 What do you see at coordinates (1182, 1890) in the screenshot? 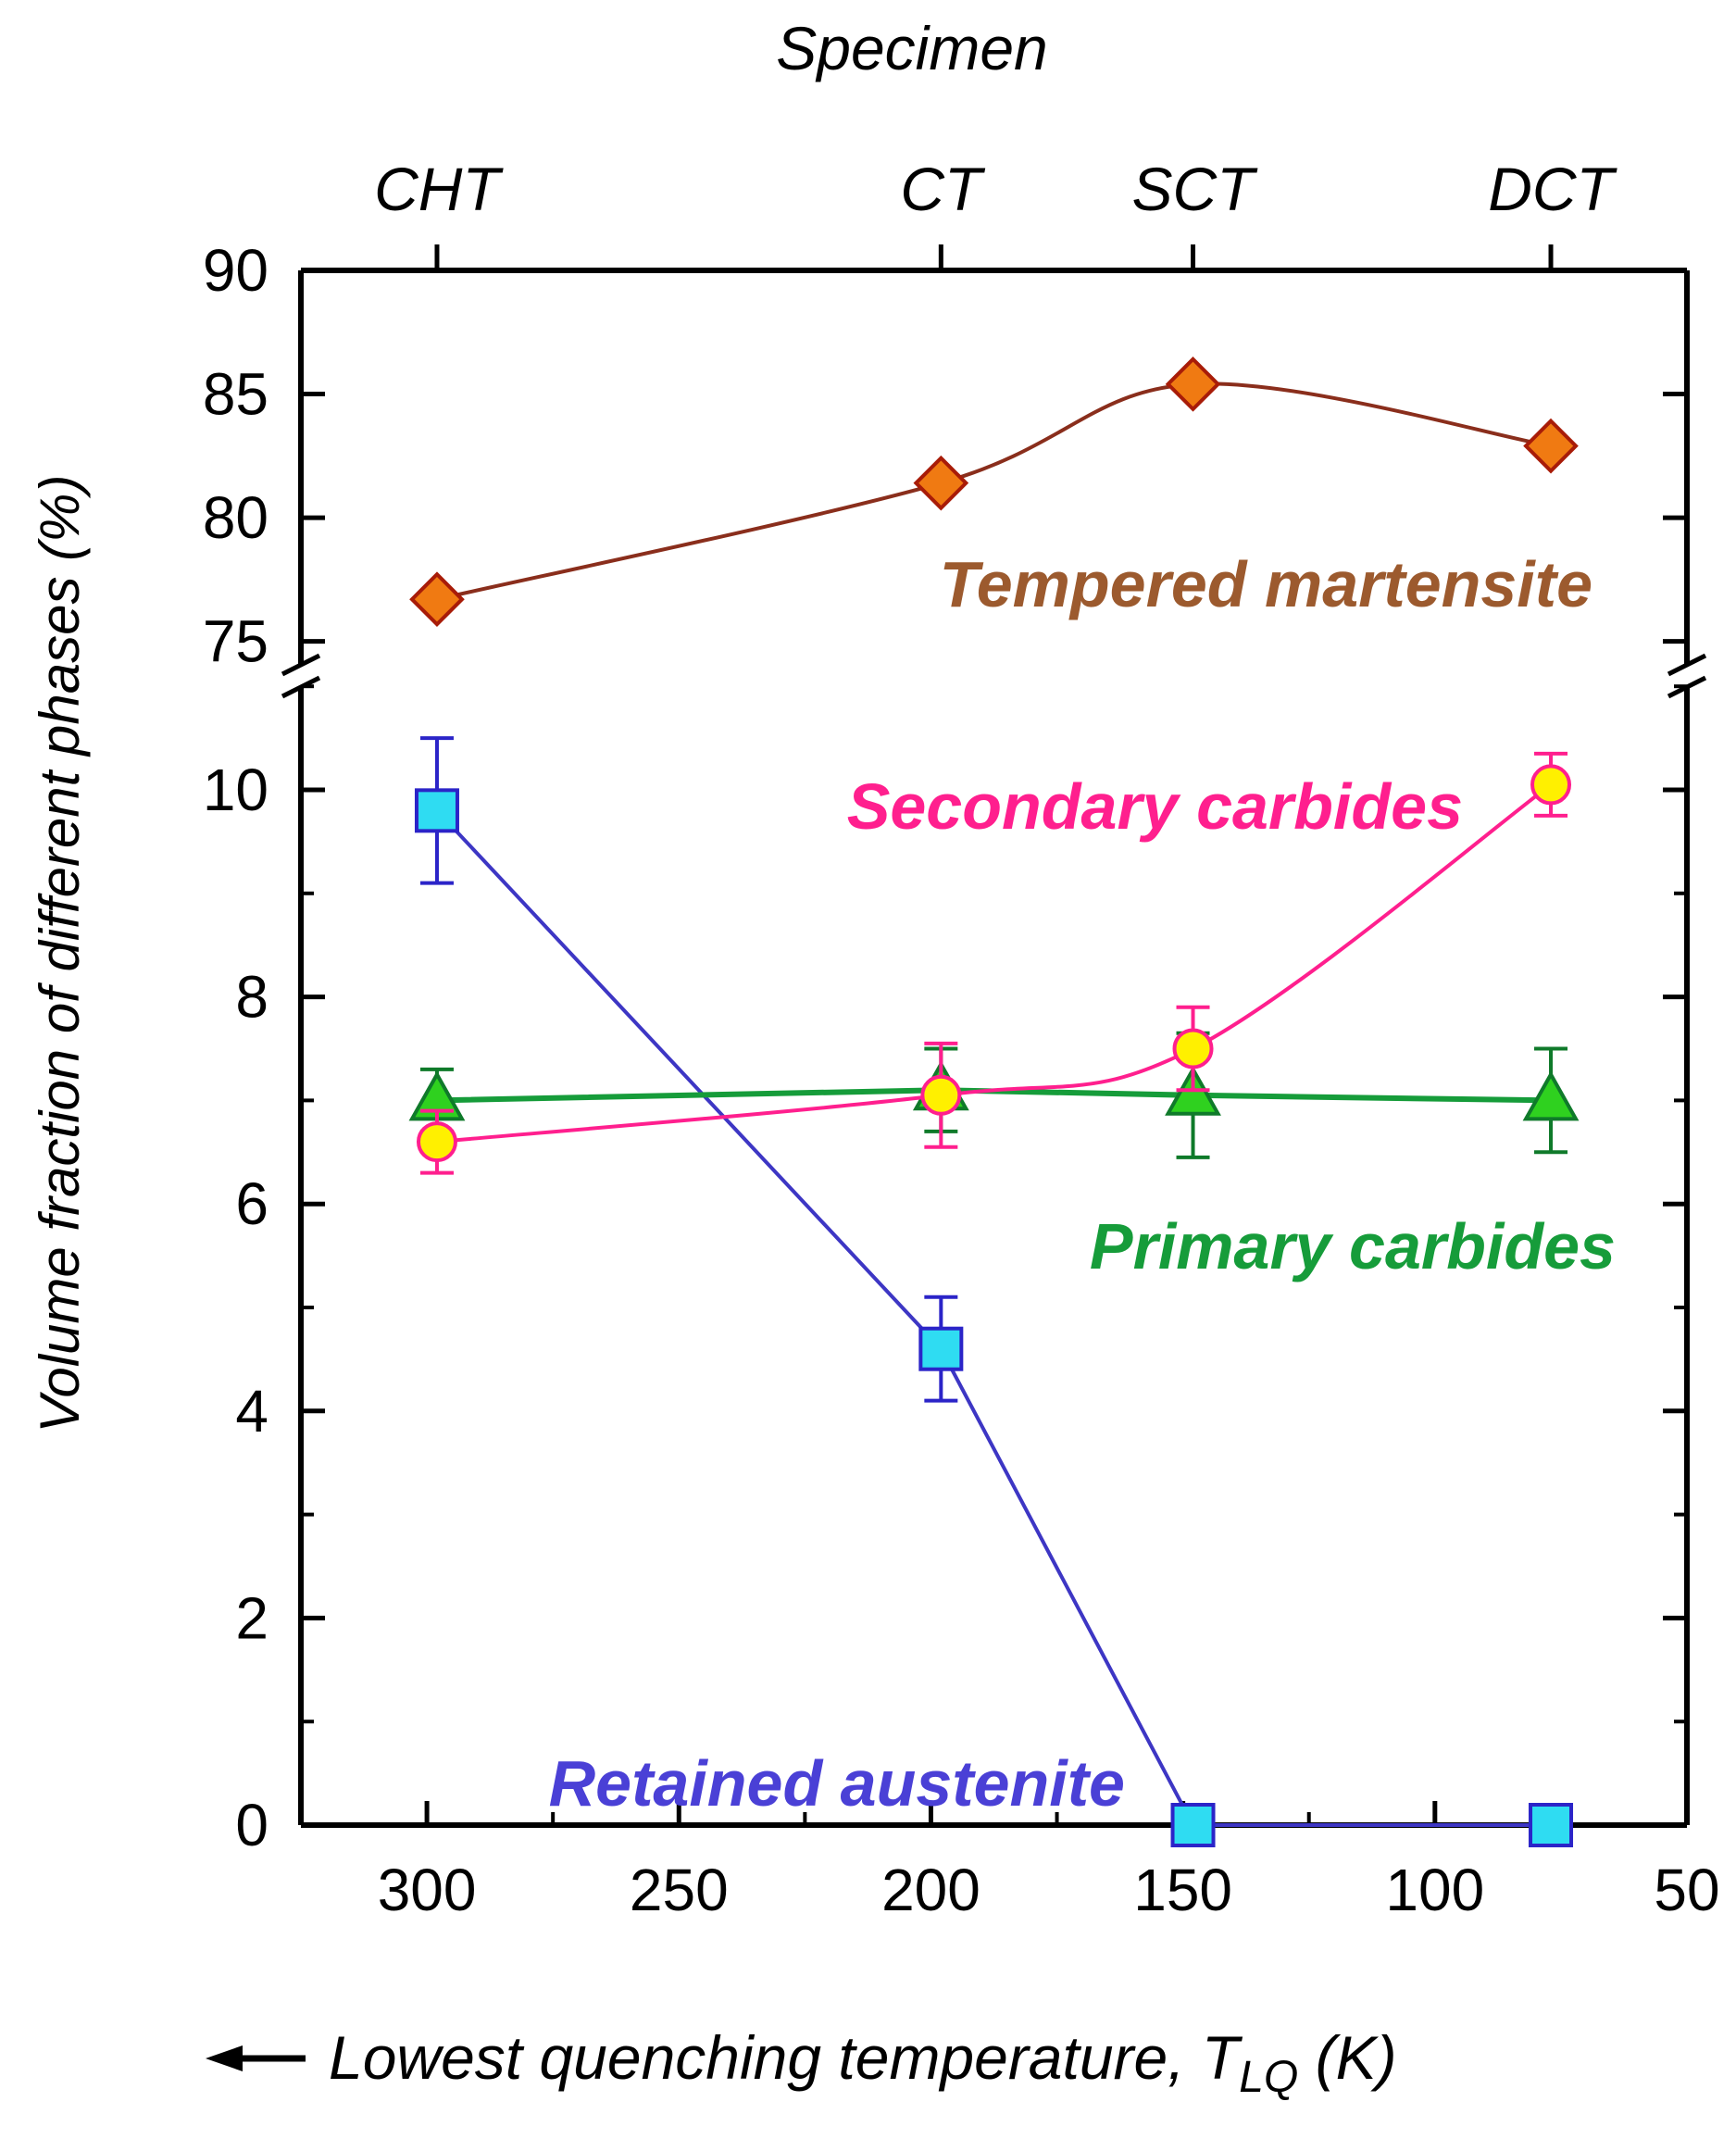
I see `x-tick-label: 150` at bounding box center [1182, 1890].